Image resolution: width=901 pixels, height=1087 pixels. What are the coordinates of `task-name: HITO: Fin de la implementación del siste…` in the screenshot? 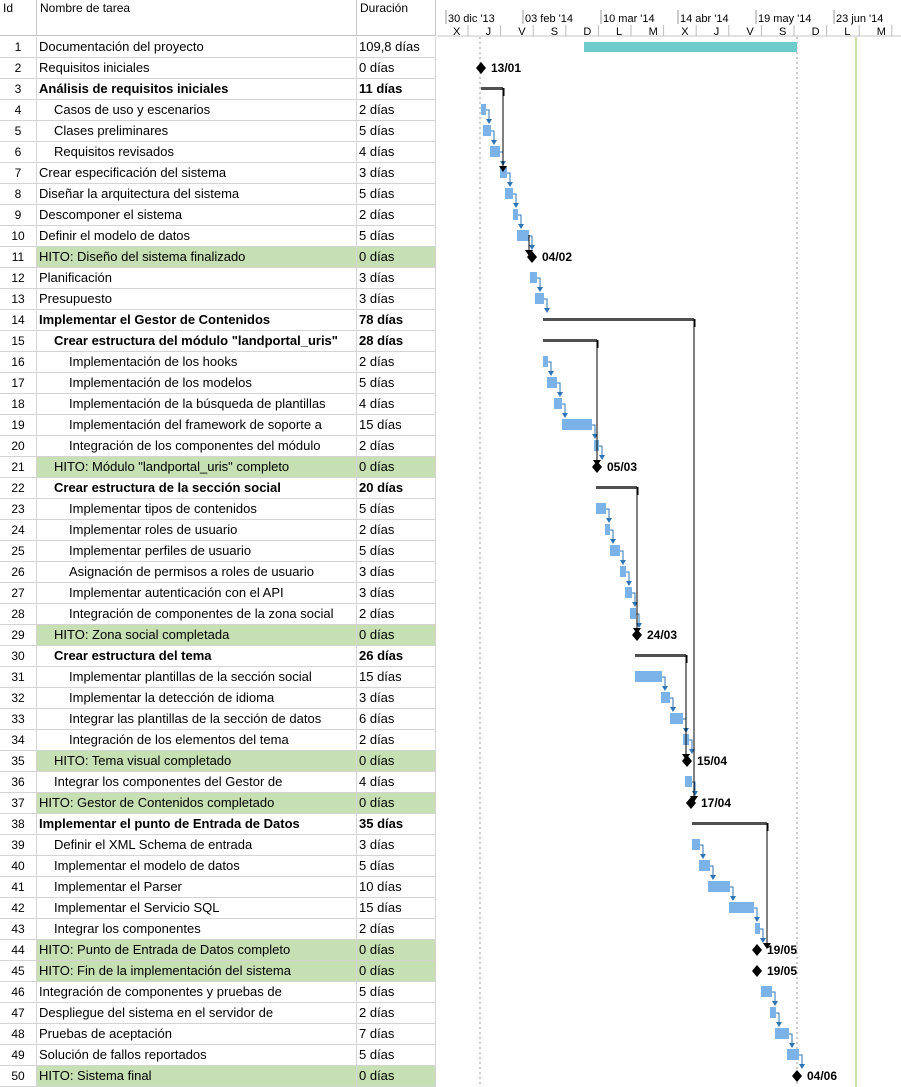 It's located at (197, 971).